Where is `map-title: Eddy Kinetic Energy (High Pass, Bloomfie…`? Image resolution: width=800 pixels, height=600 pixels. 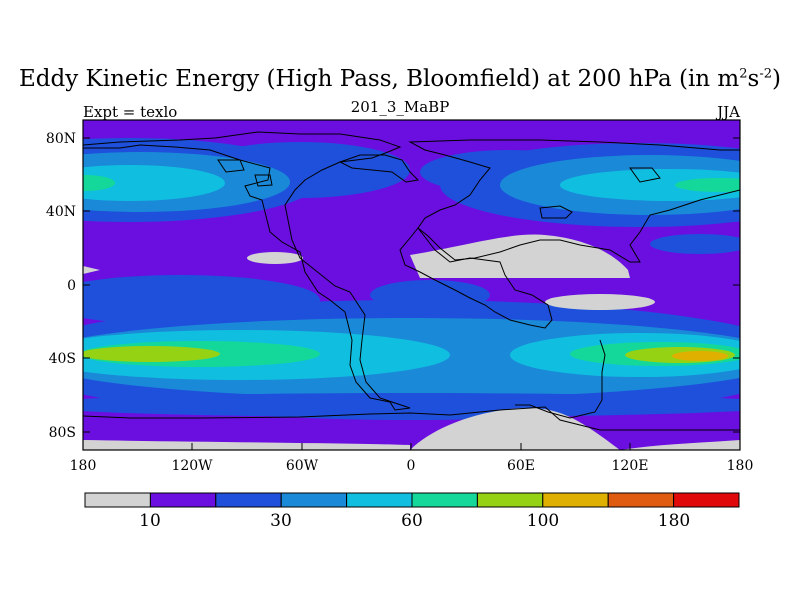 map-title: Eddy Kinetic Energy (High Pass, Bloomfie… is located at coordinates (400, 79).